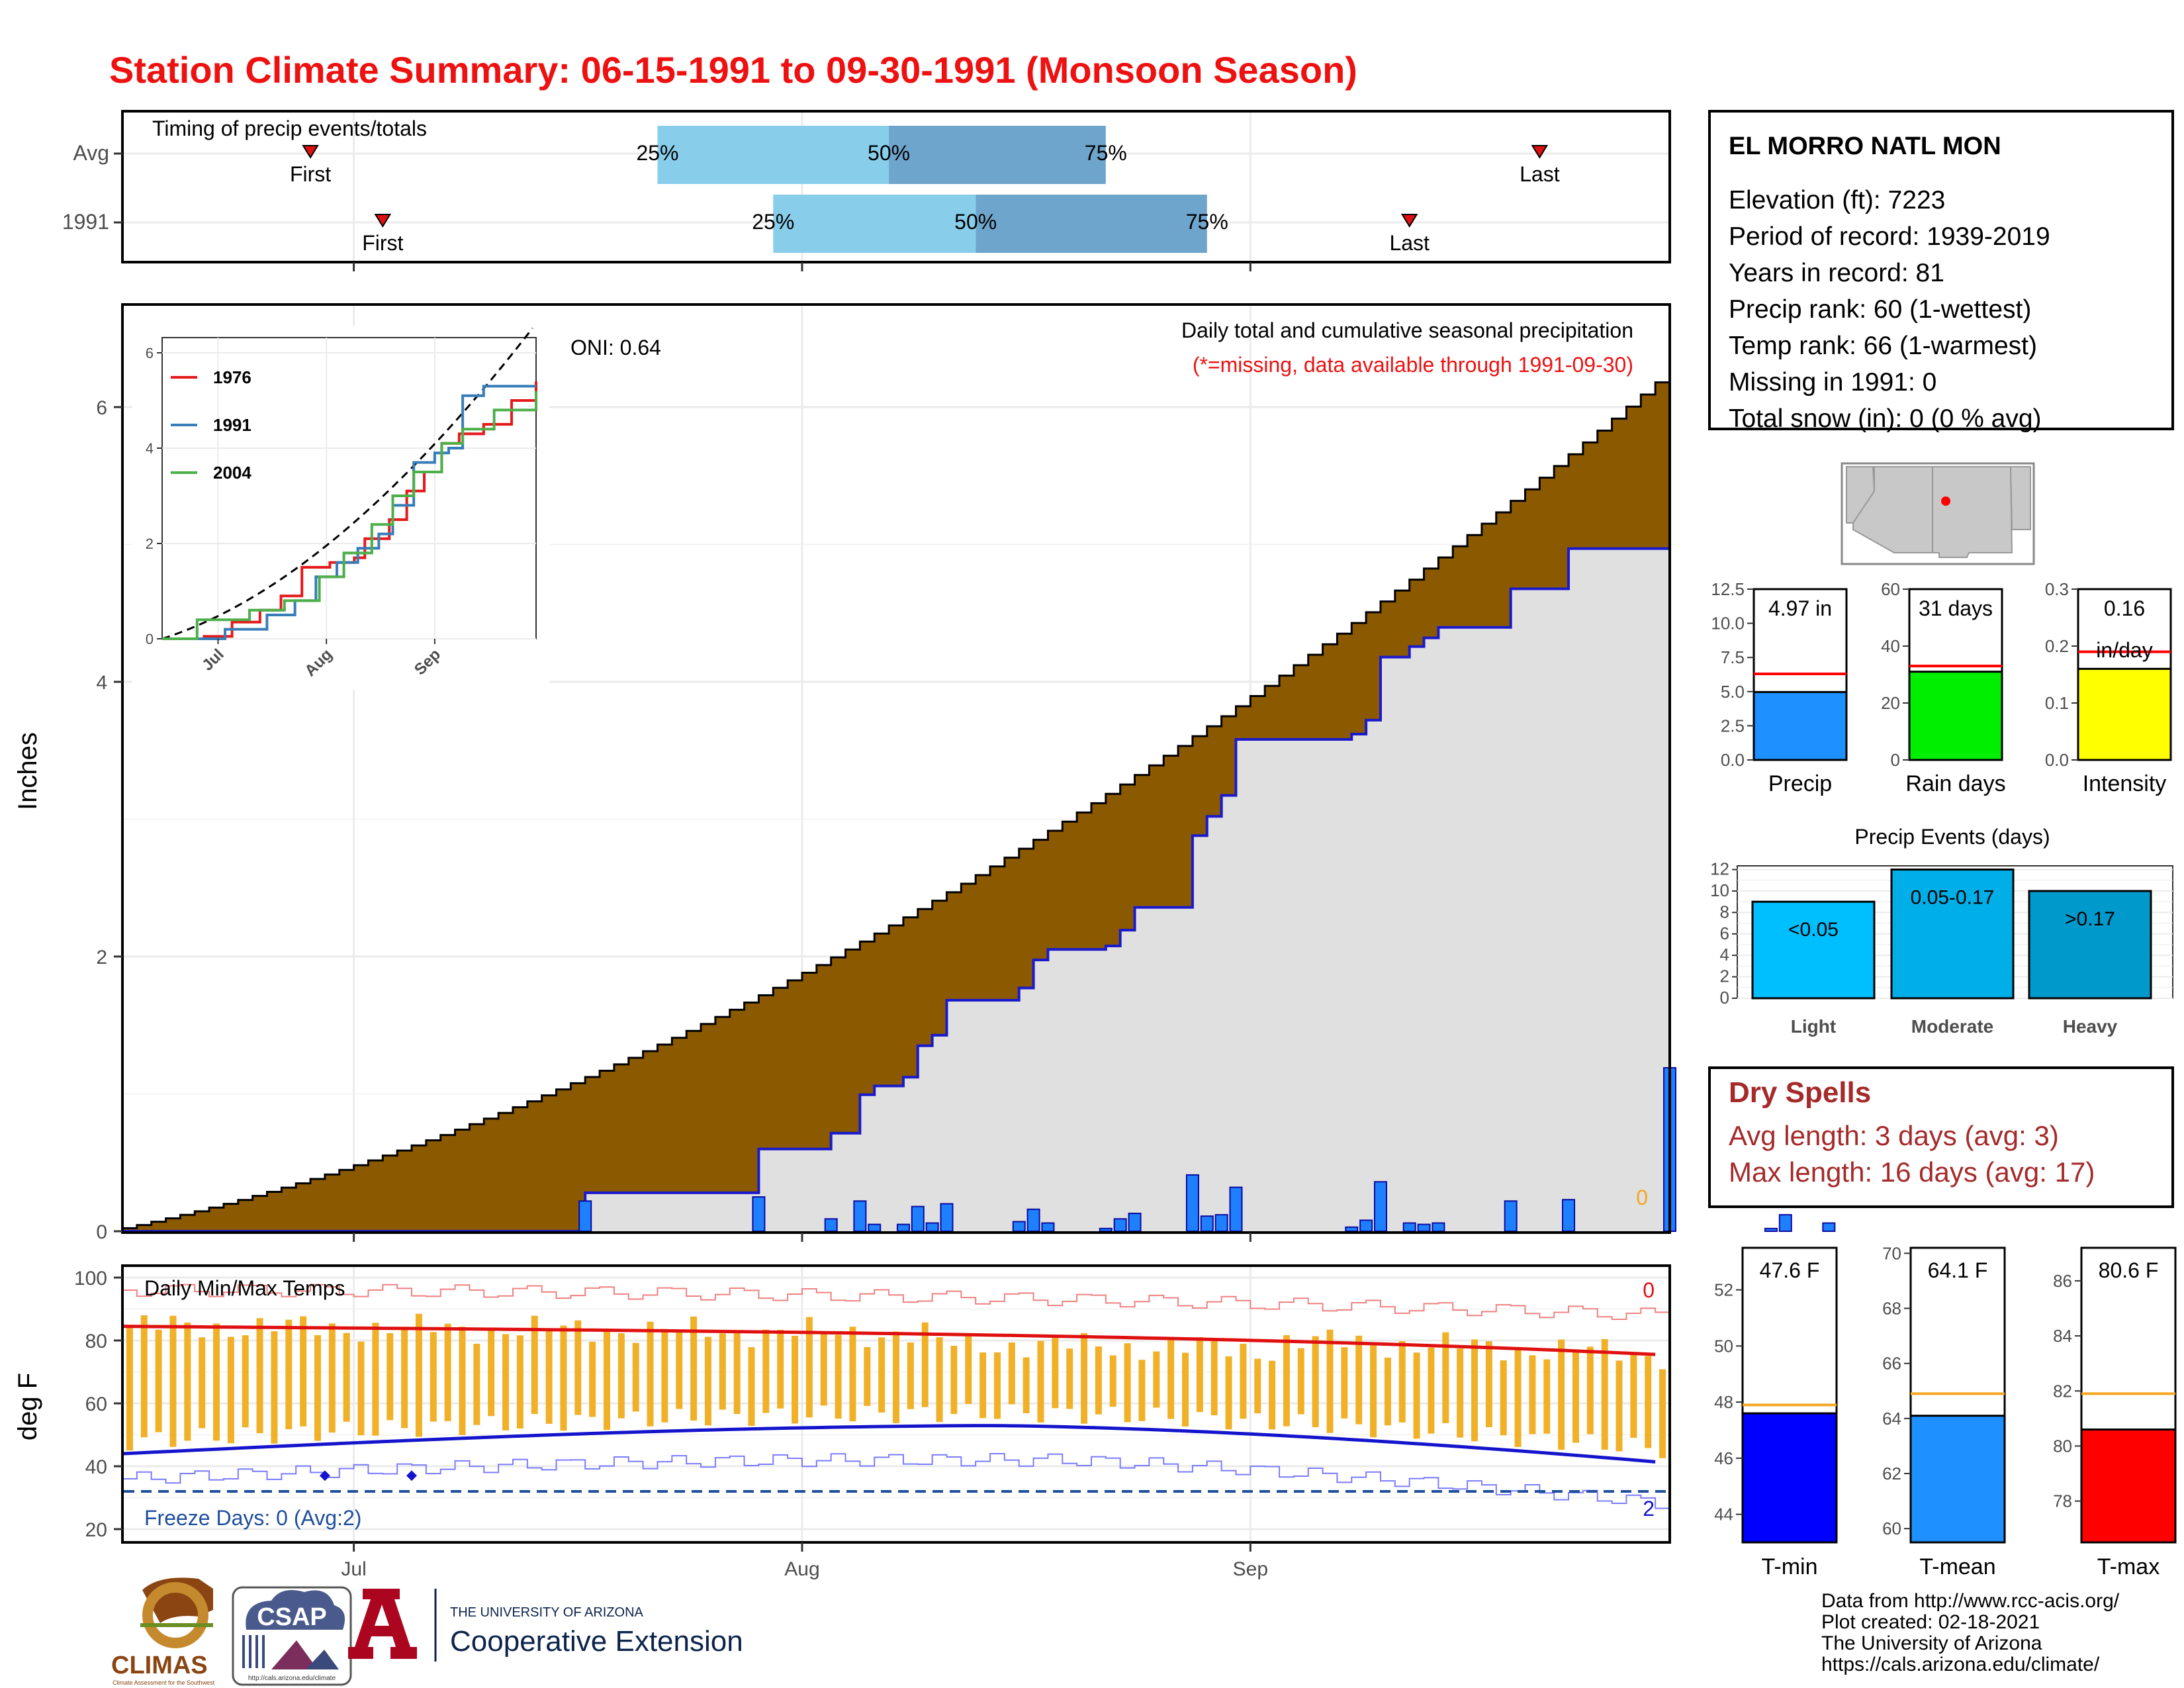  Describe the element at coordinates (96, 1341) in the screenshot. I see `temp-y-tick: 80` at that location.